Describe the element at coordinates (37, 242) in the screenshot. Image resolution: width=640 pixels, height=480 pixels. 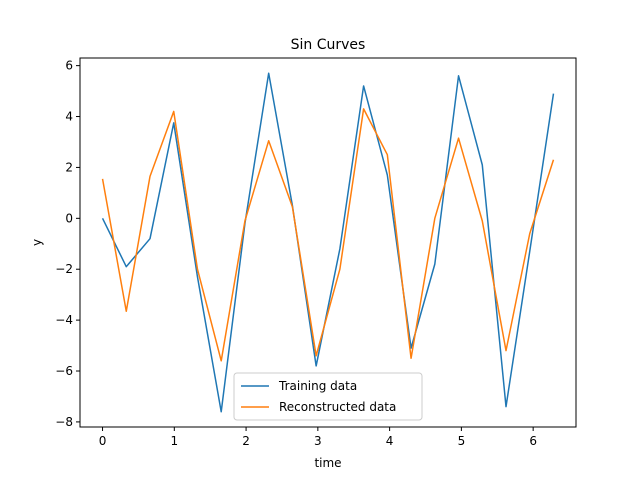
I see `y-axis-label: y` at that location.